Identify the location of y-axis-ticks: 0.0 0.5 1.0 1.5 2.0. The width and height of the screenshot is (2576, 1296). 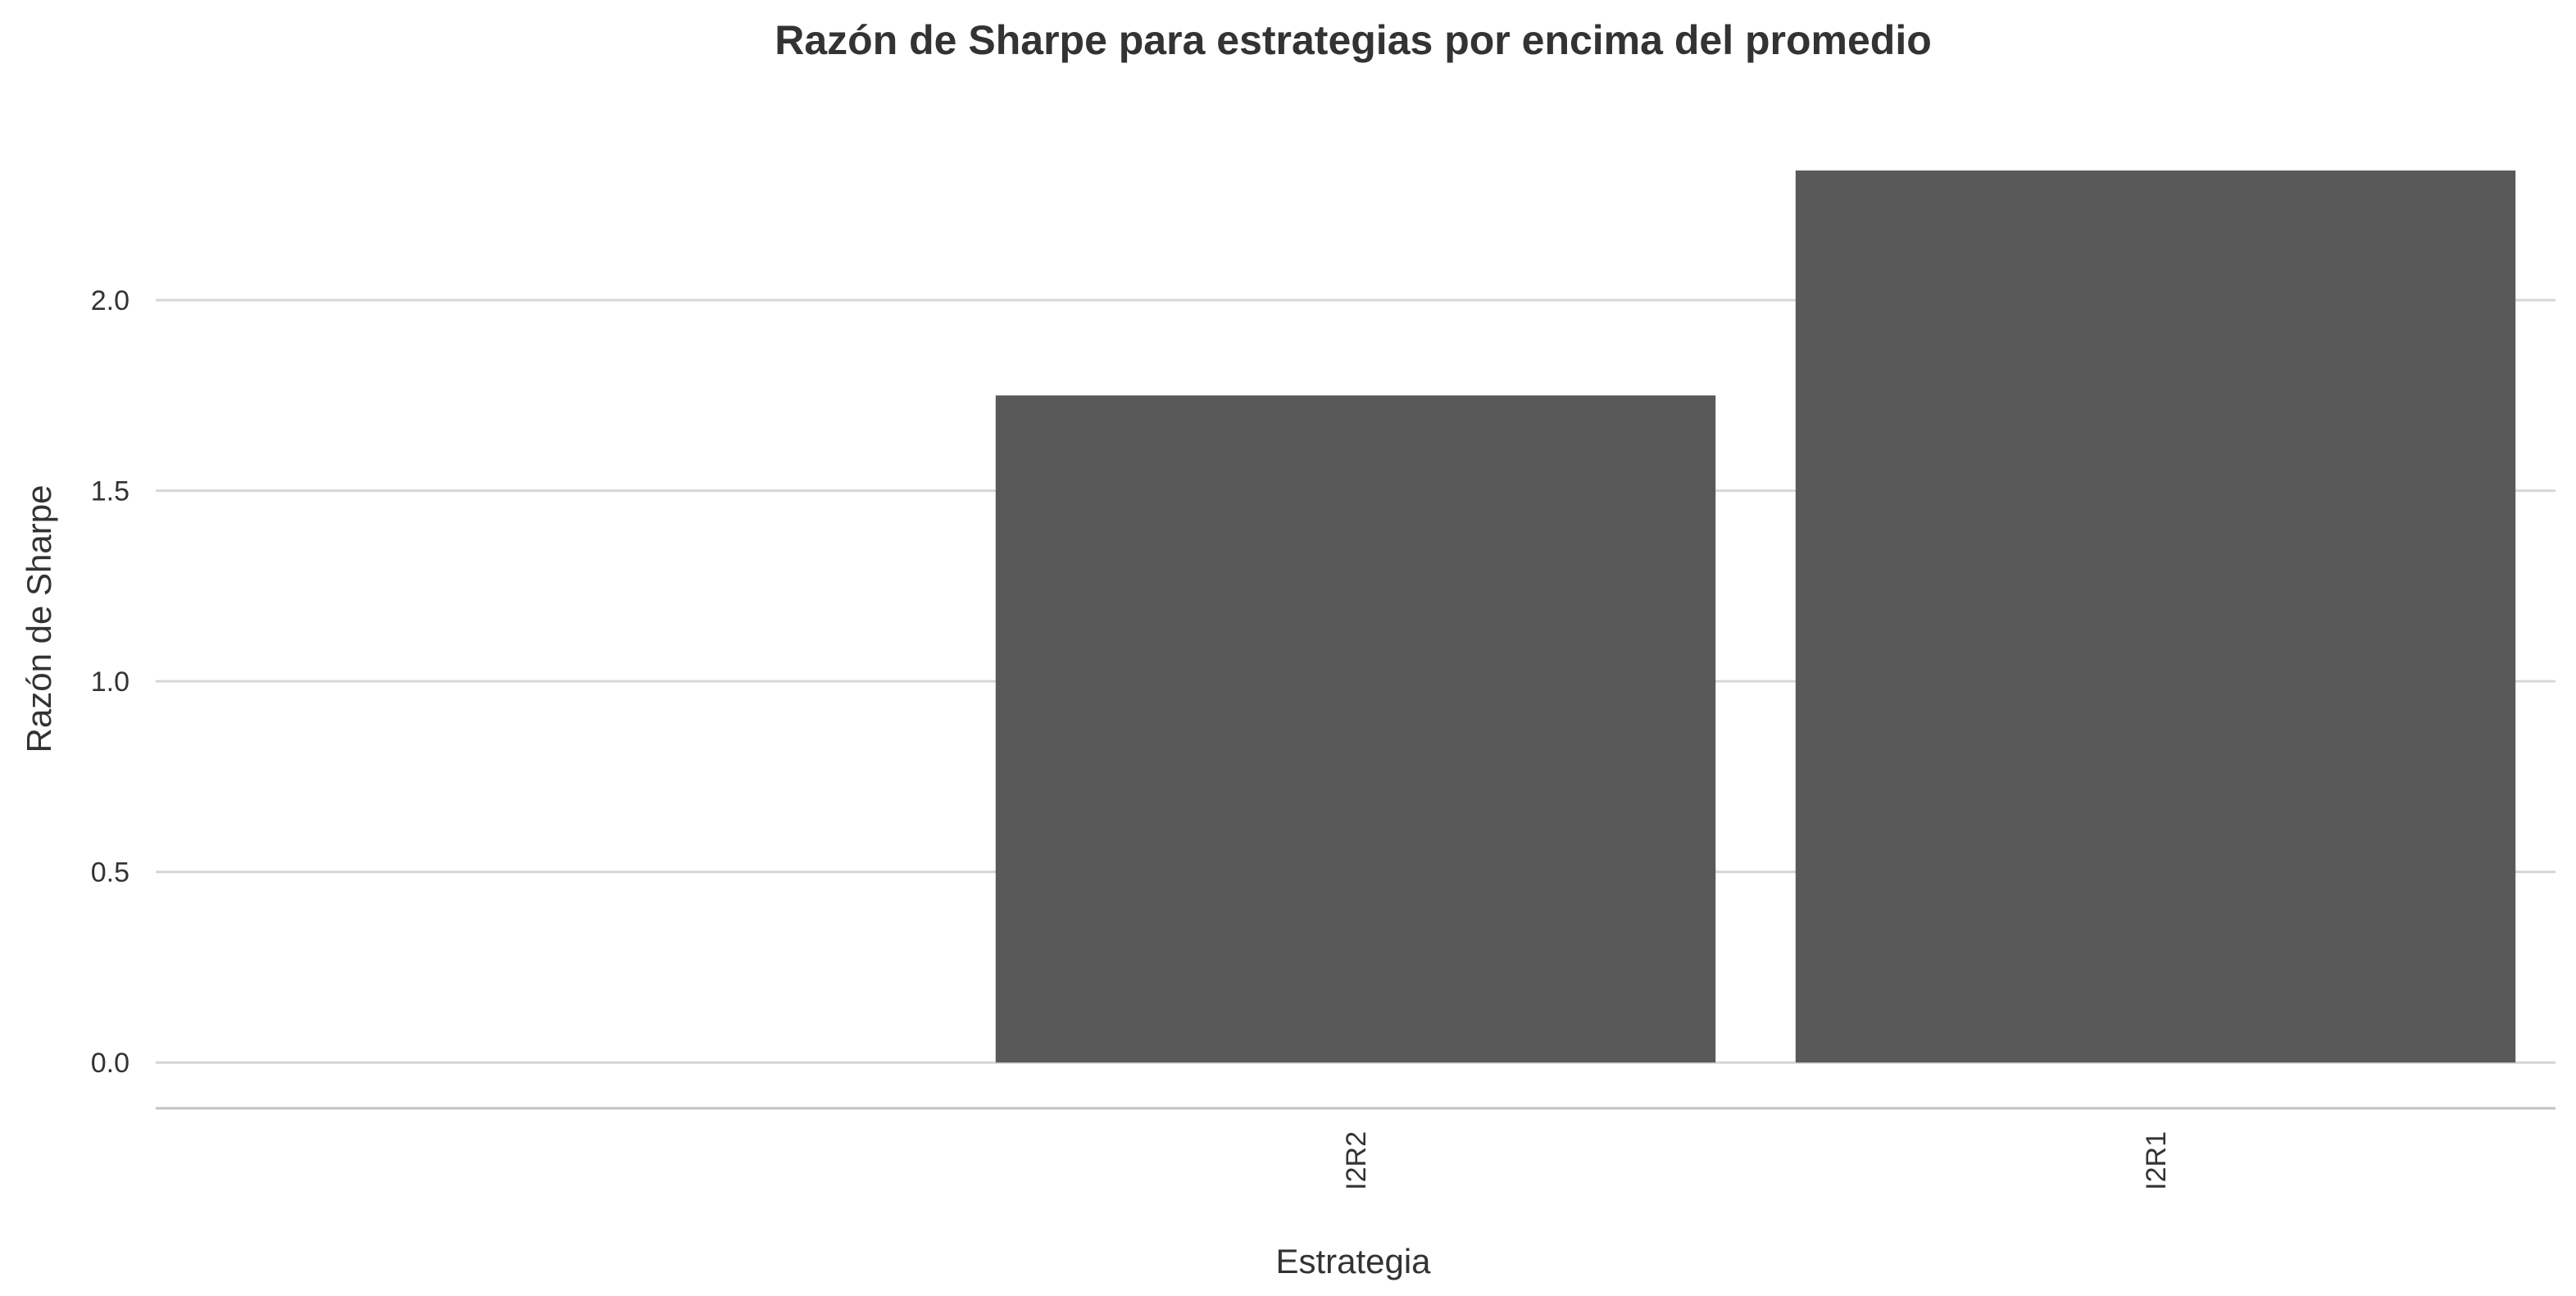
(110, 682).